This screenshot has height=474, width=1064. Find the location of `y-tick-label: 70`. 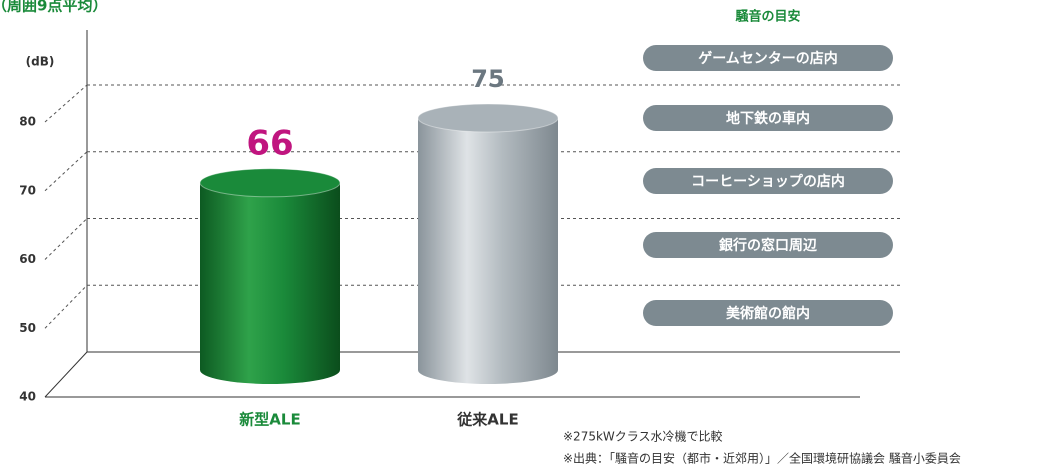

y-tick-label: 70 is located at coordinates (27, 190).